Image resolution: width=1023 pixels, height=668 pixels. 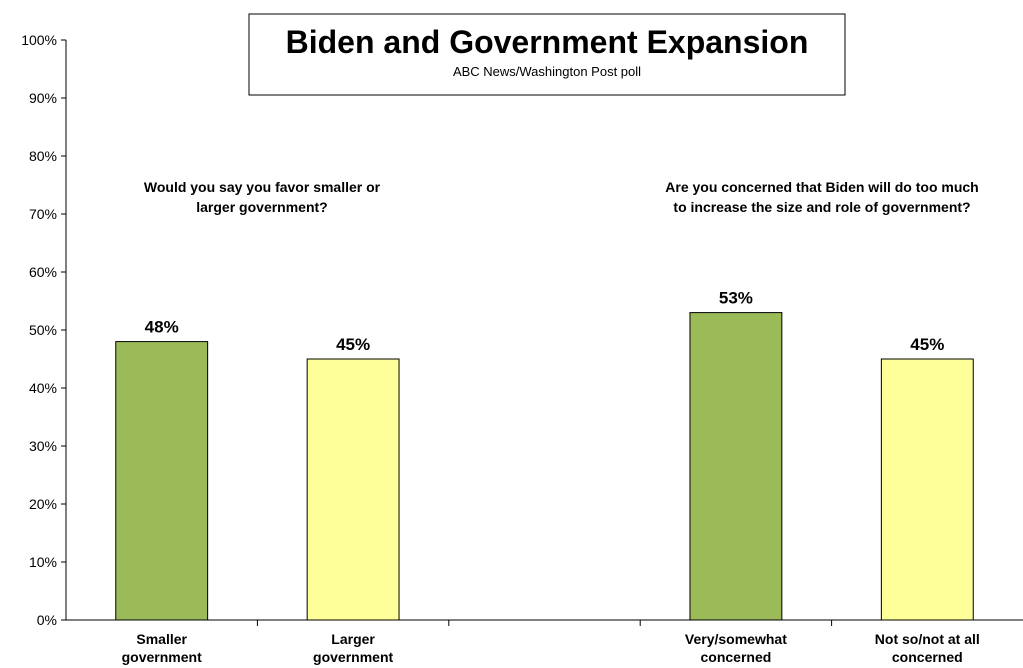 I want to click on y-tick-label: 60%, so click(x=43, y=272).